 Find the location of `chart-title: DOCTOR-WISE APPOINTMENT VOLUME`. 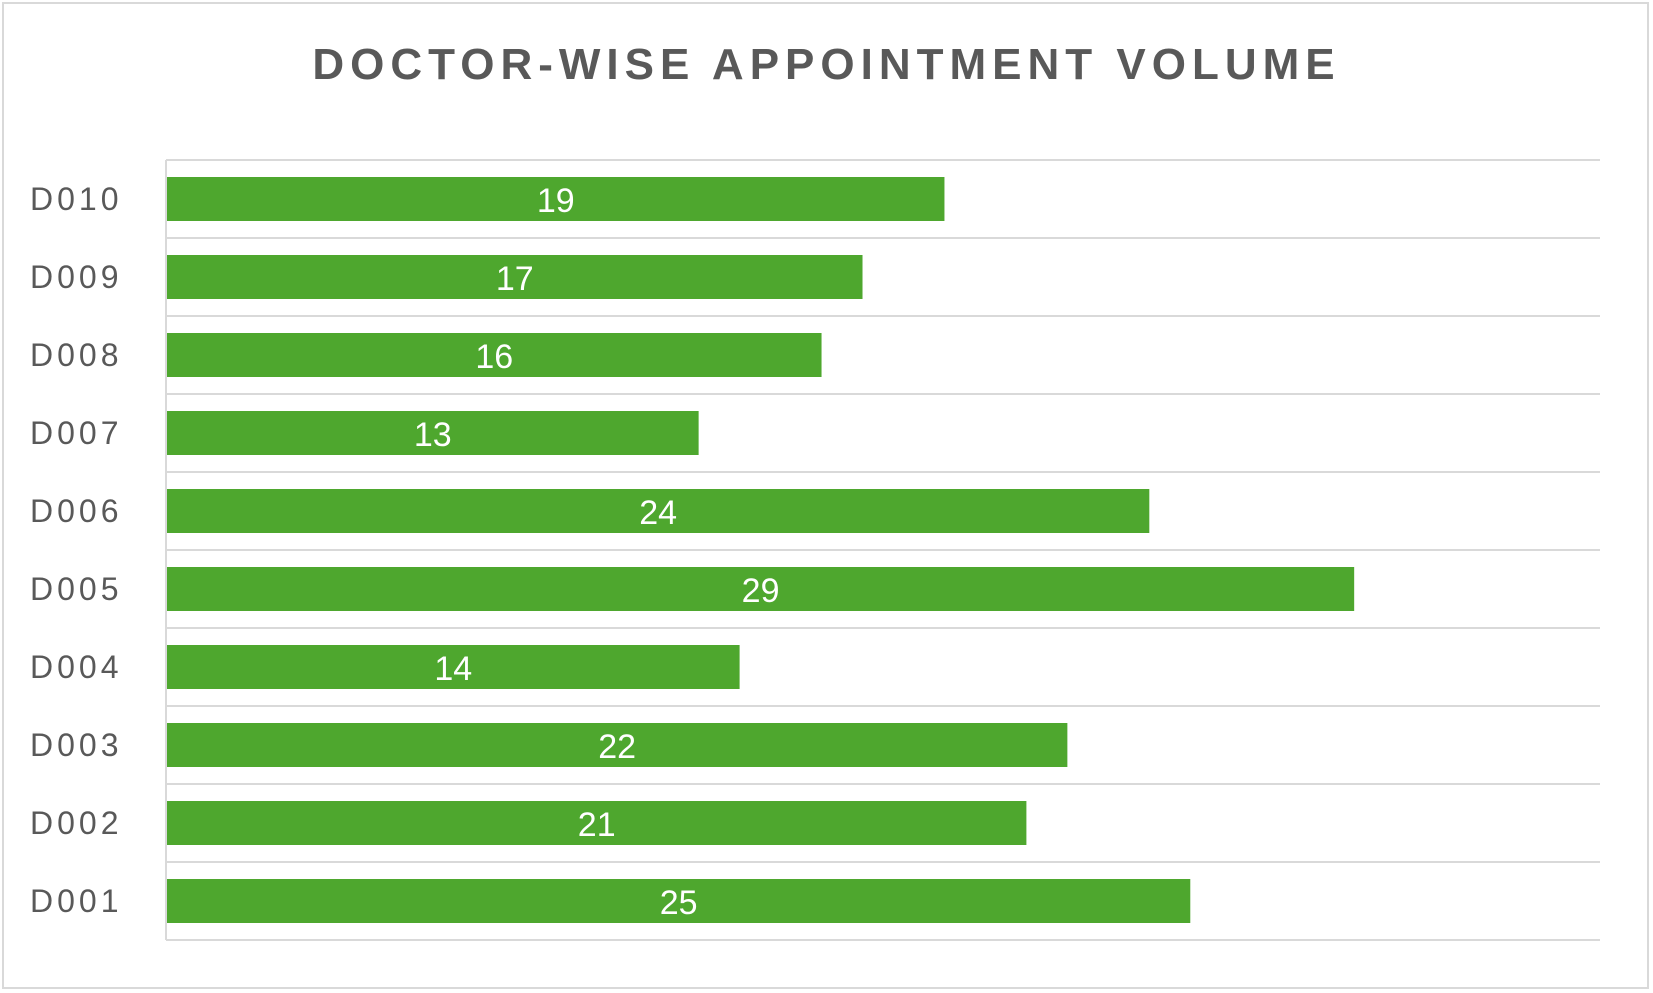

chart-title: DOCTOR-WISE APPOINTMENT VOLUME is located at coordinates (826, 64).